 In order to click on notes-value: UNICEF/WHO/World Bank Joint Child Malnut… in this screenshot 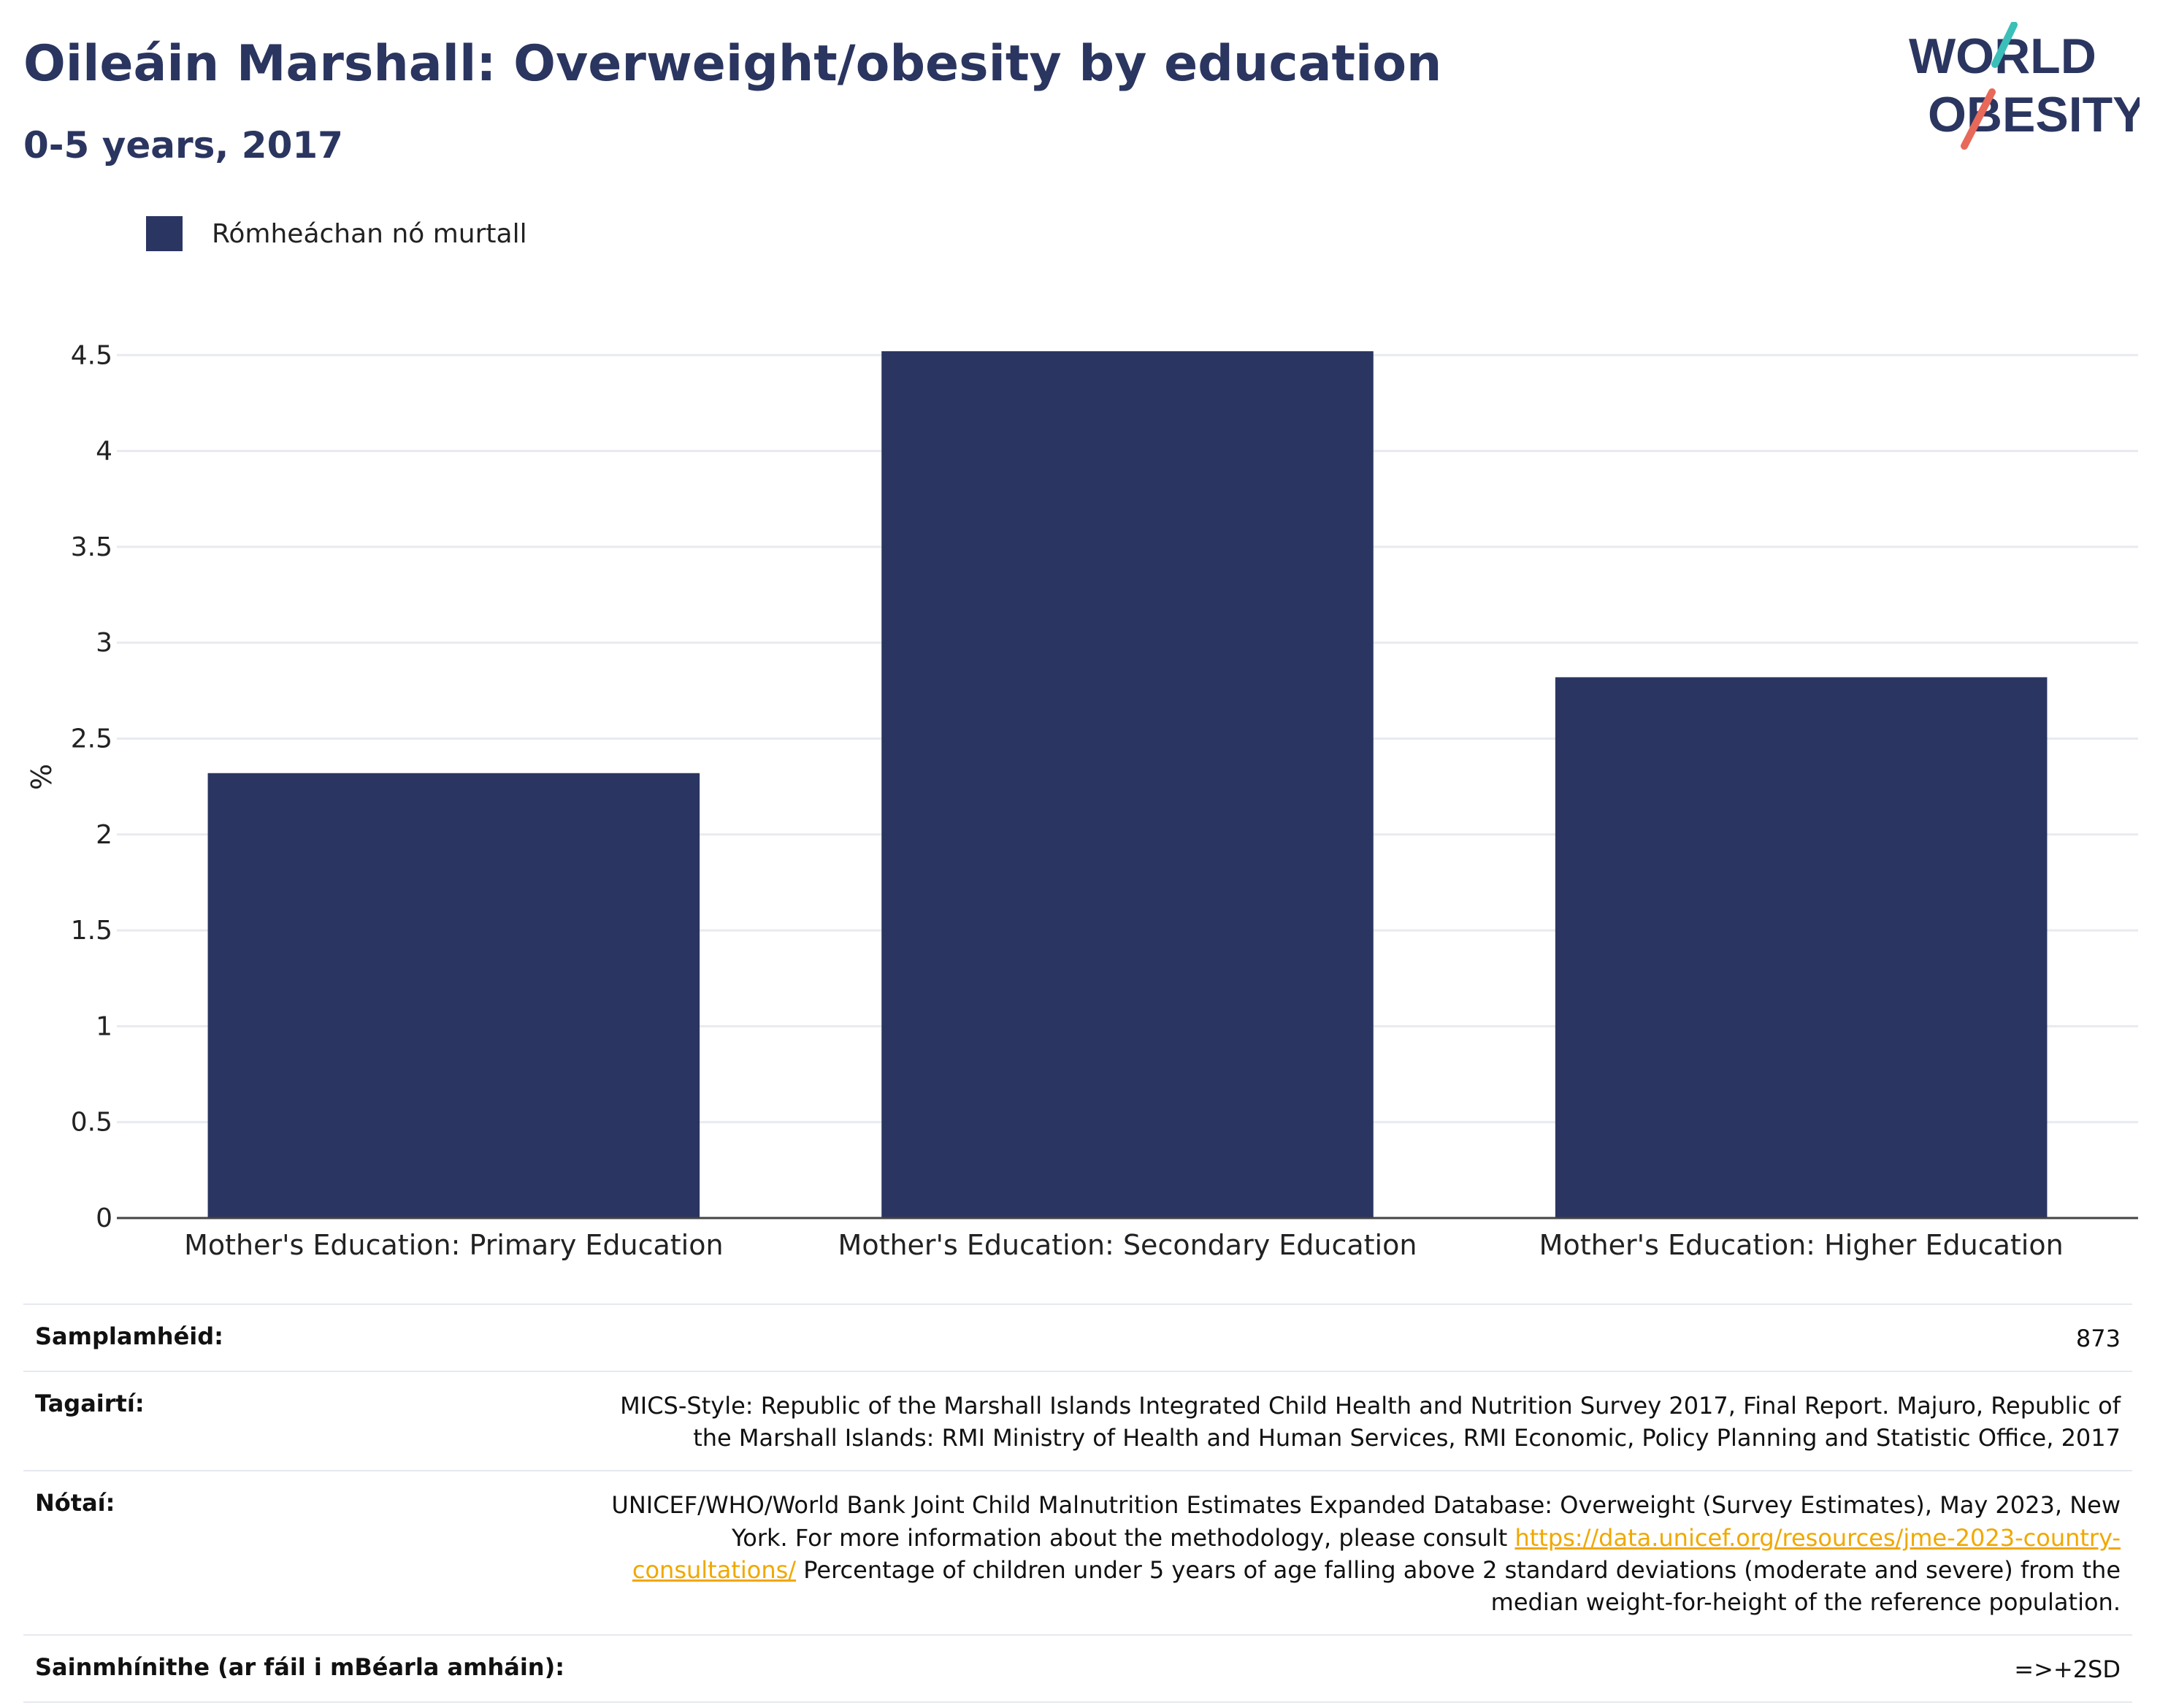, I will do `click(1354, 1553)`.